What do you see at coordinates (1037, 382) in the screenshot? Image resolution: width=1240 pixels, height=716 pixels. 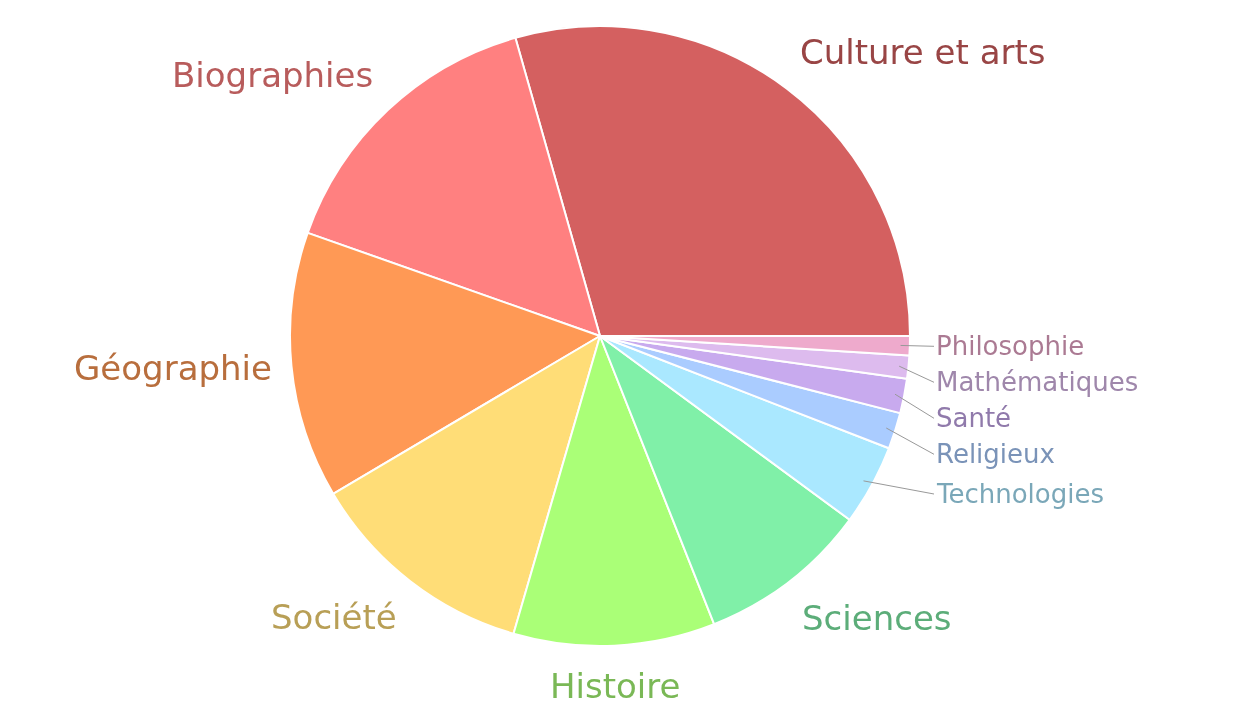 I see `slice-label: Mathématiques` at bounding box center [1037, 382].